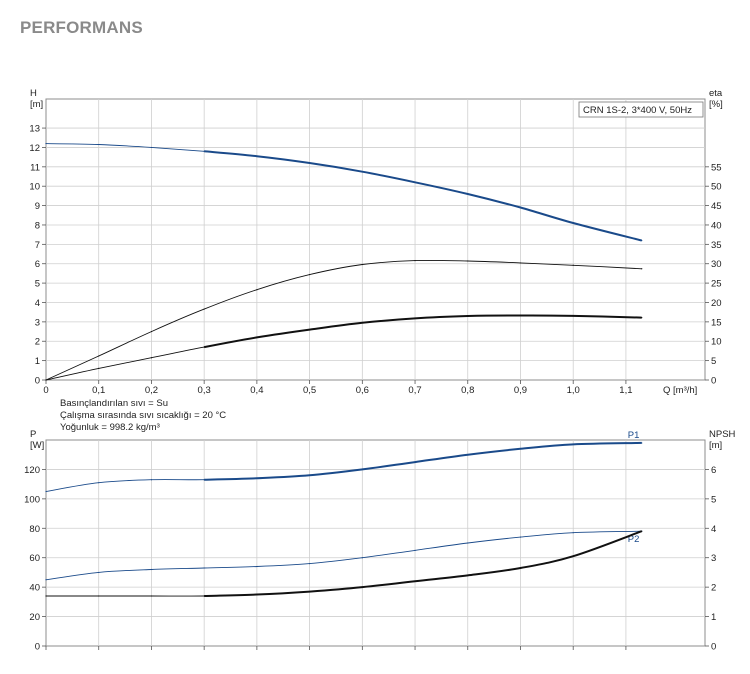 The height and width of the screenshot is (674, 750). What do you see at coordinates (110, 427) in the screenshot?
I see `fluid-note: Yoğunluk = 998.2 kg/m³` at bounding box center [110, 427].